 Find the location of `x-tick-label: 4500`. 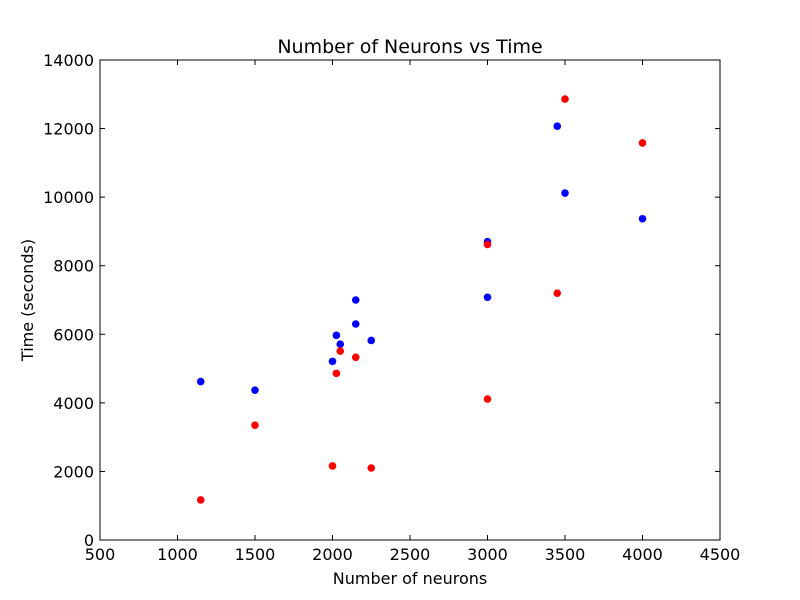

x-tick-label: 4500 is located at coordinates (720, 554).